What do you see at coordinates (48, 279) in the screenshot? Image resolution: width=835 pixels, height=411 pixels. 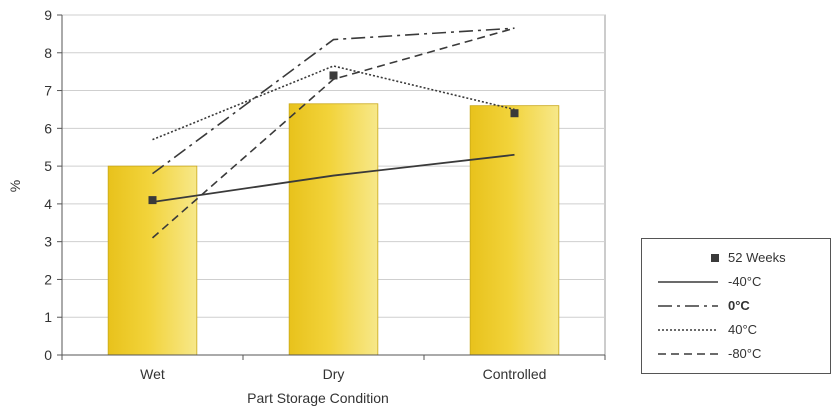 I see `y-tick-label: 2` at bounding box center [48, 279].